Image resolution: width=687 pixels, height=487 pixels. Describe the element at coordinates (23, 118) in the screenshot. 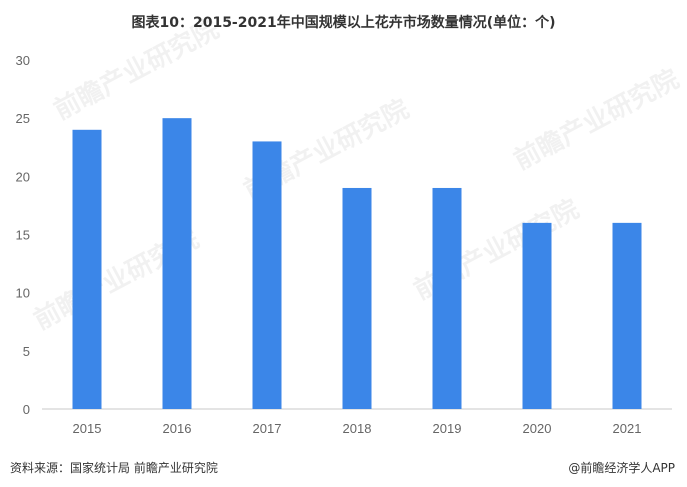

I see `y-tick-label: 25` at that location.